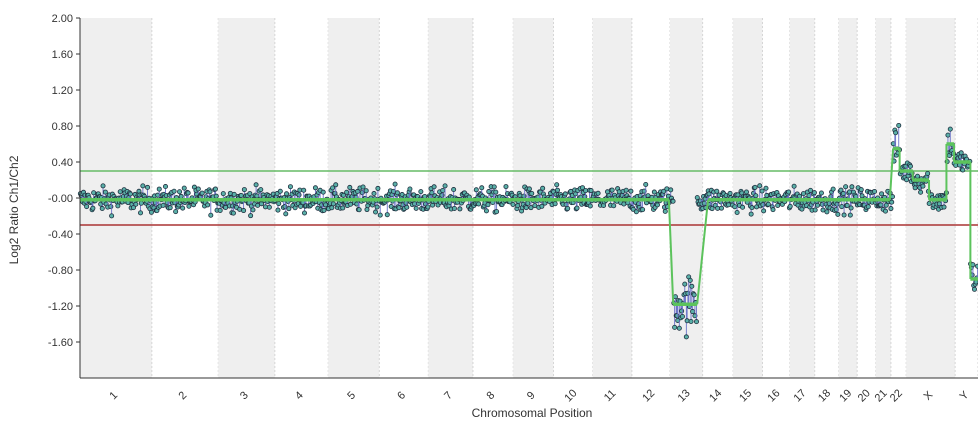  Describe the element at coordinates (62, 91) in the screenshot. I see `y-tick-label: 1.20` at that location.